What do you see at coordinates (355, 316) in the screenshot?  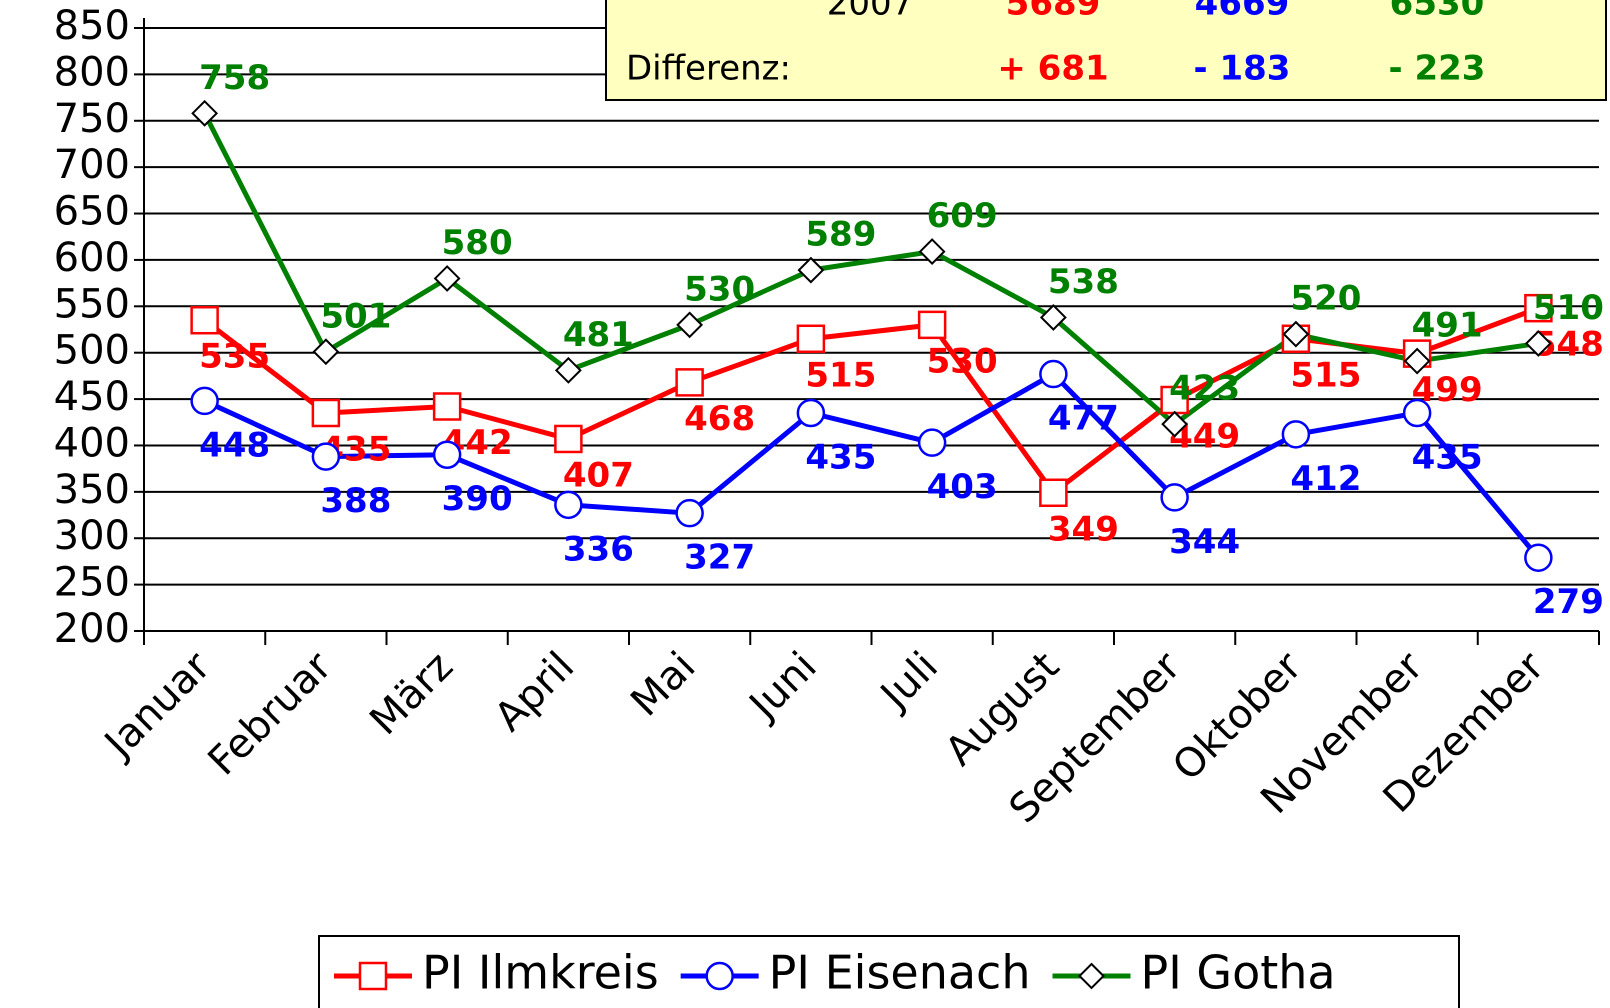 I see `data-label: 501` at bounding box center [355, 316].